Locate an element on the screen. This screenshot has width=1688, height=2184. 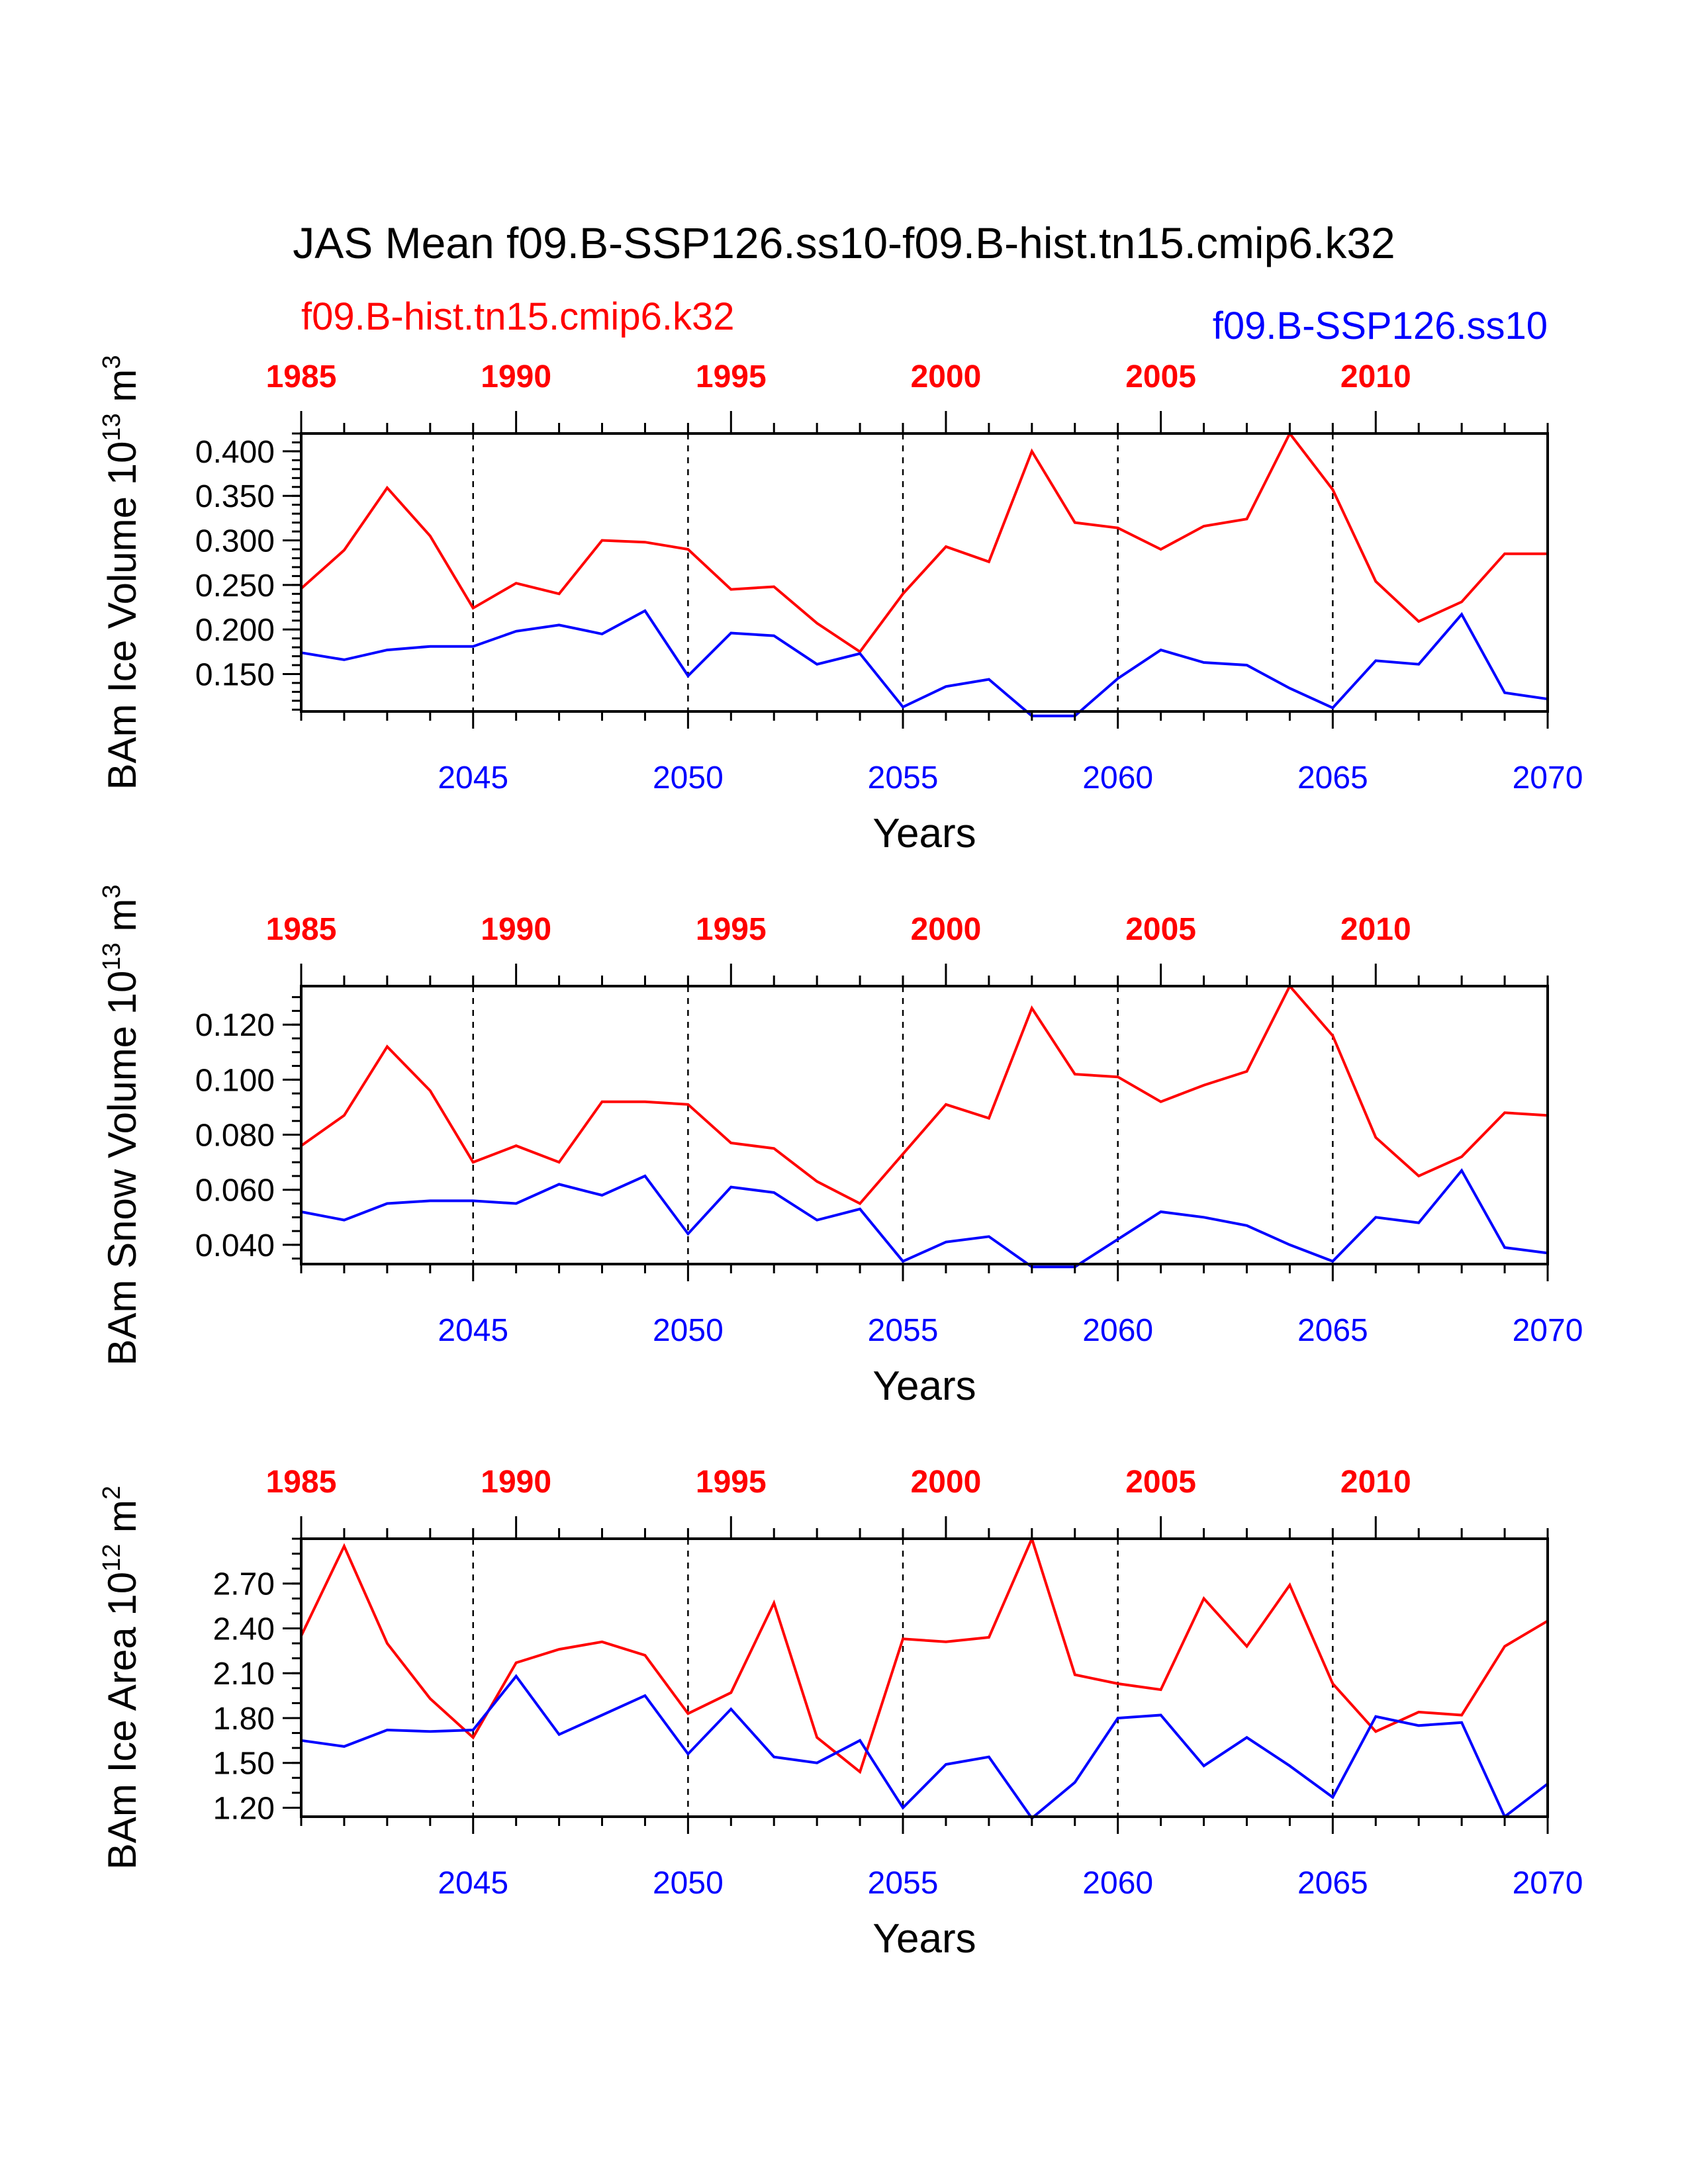
y-axis-title-unit-exponent: 2 is located at coordinates (112, 1493).